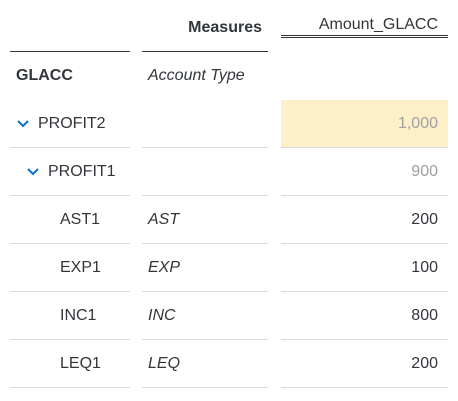 The height and width of the screenshot is (401, 458). What do you see at coordinates (205, 268) in the screenshot?
I see `row-attribute-cell: EXP` at bounding box center [205, 268].